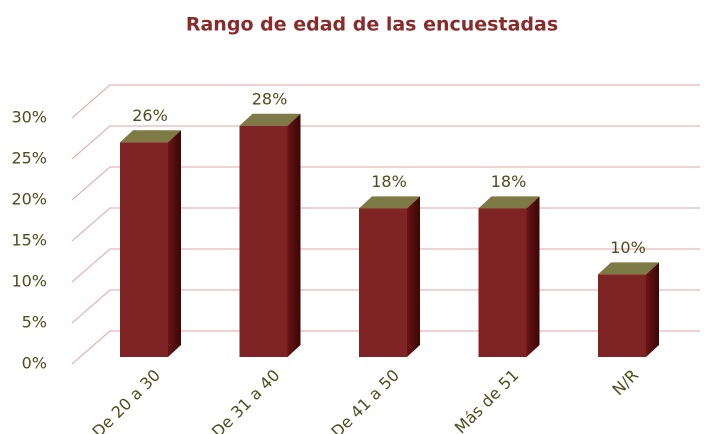 The image size is (705, 434). I want to click on y-tick-label: 15%, so click(29, 240).